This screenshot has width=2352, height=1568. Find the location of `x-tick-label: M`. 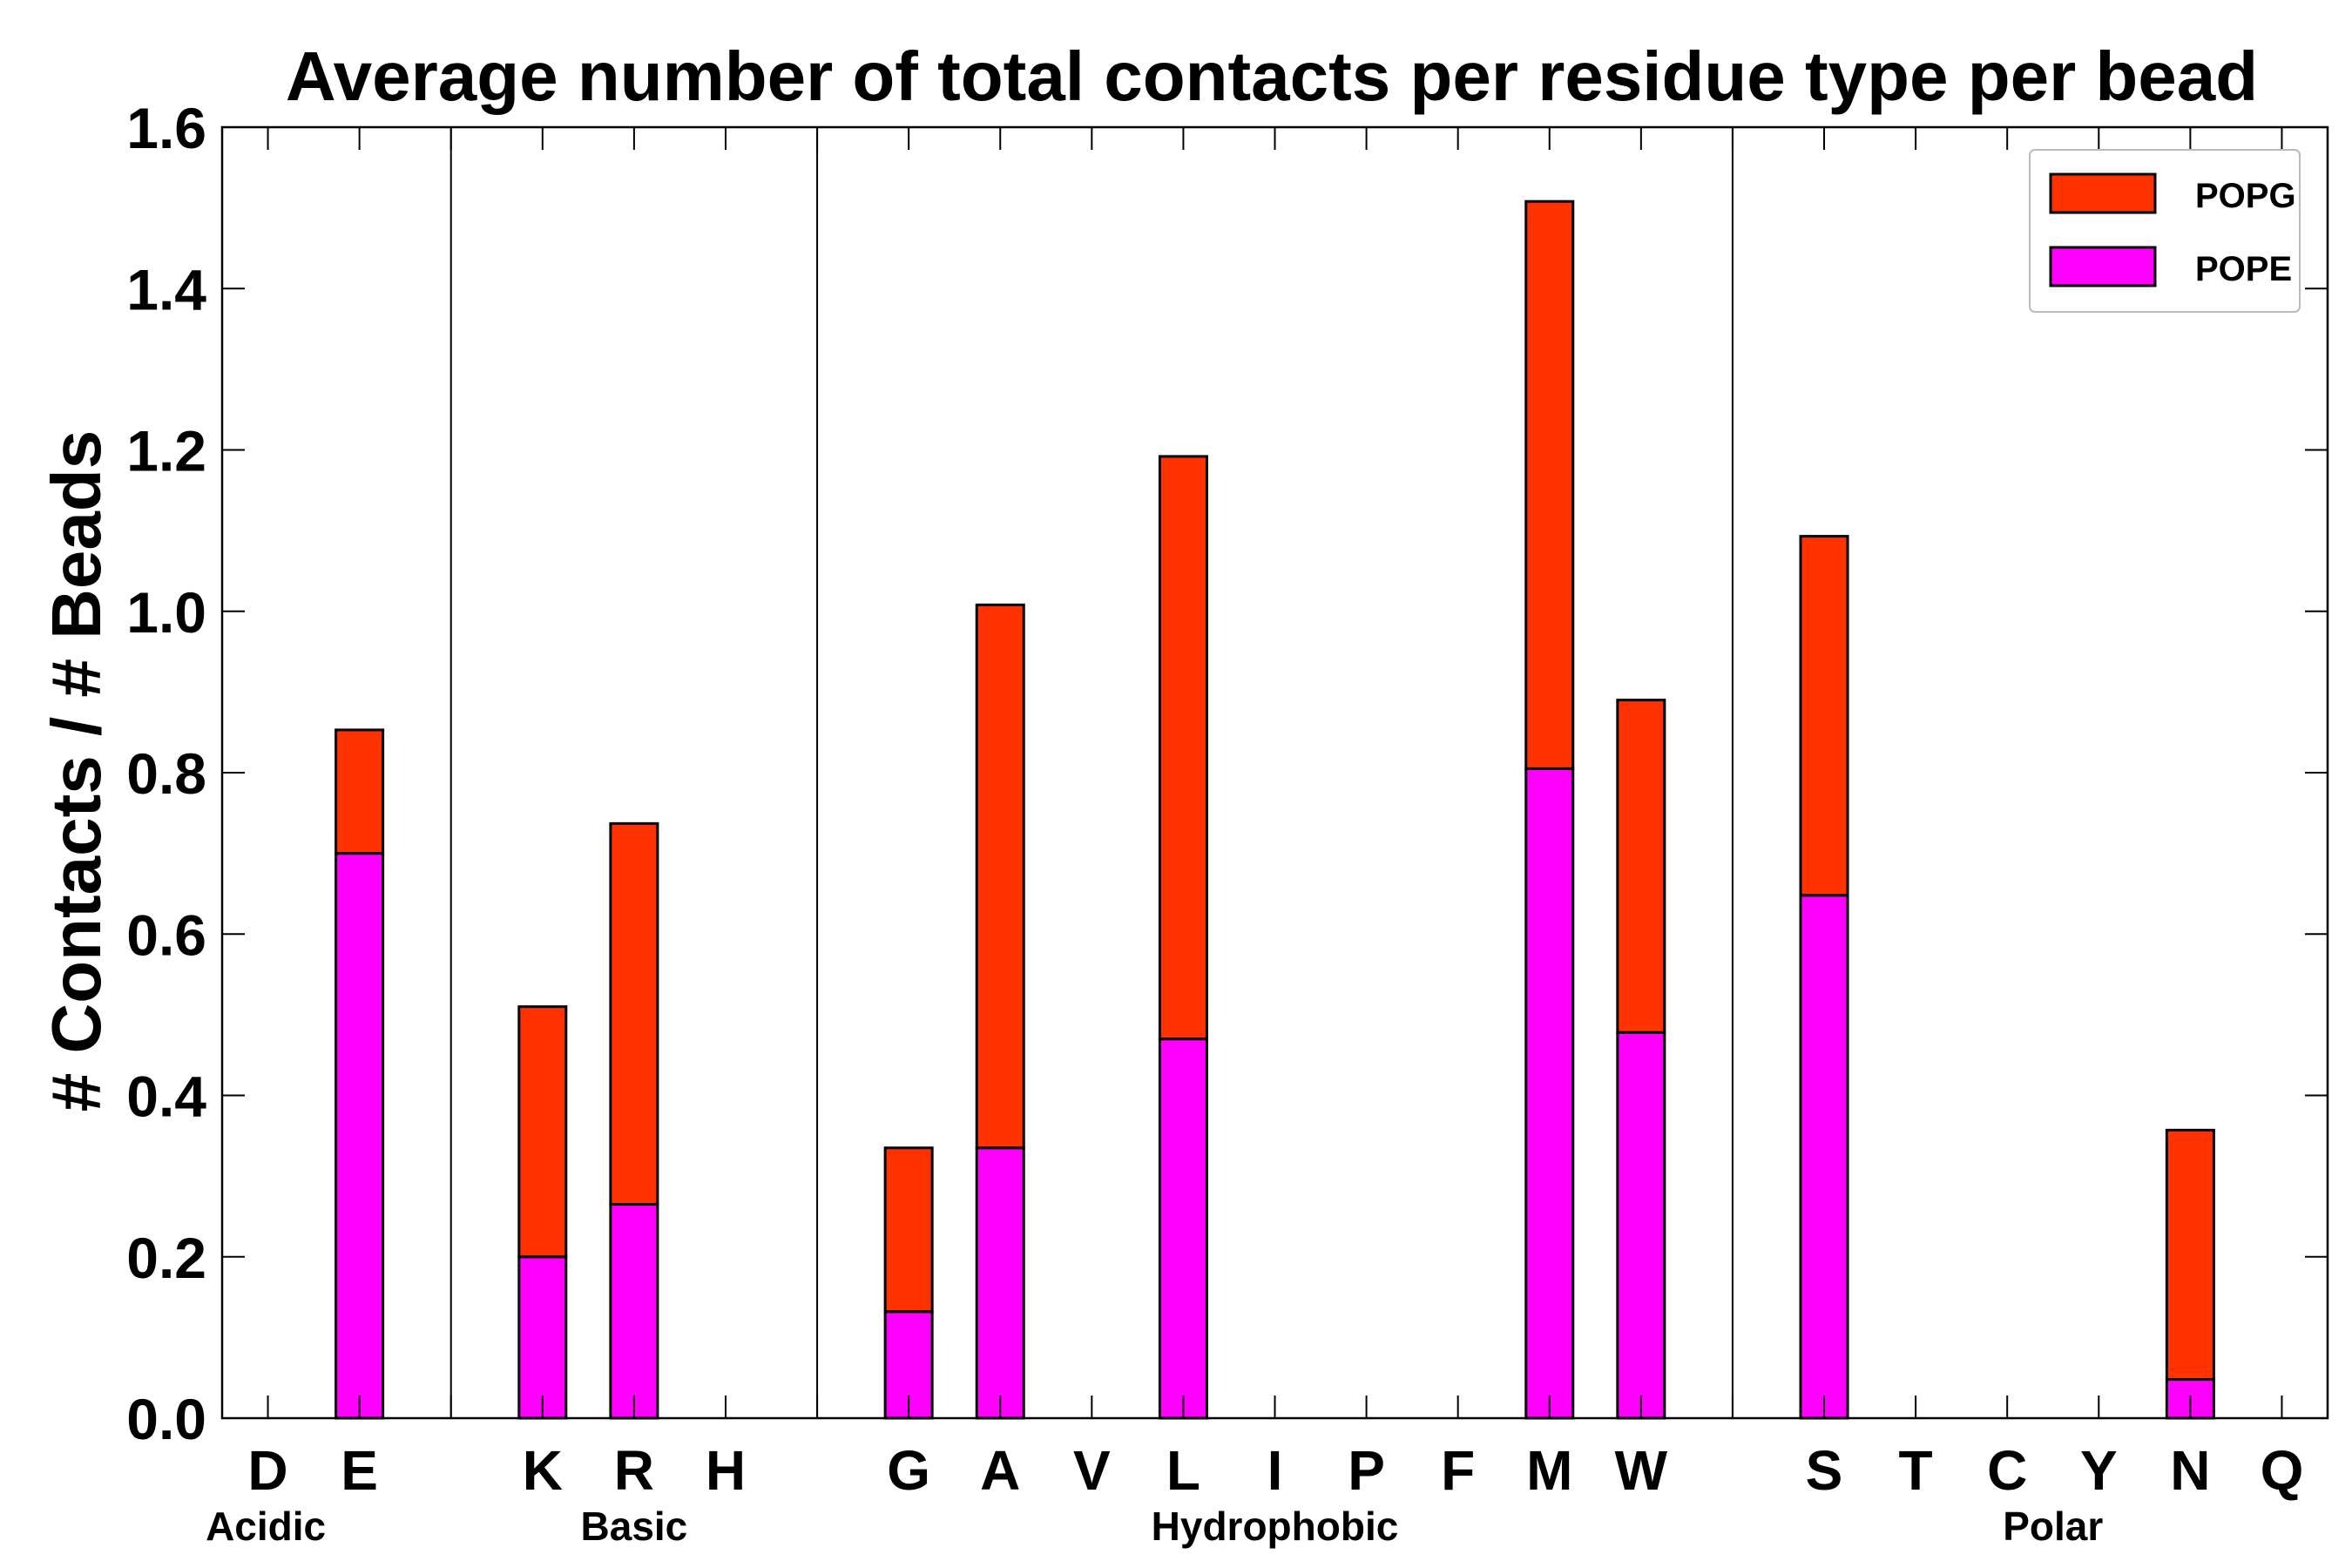

x-tick-label: M is located at coordinates (1549, 1470).